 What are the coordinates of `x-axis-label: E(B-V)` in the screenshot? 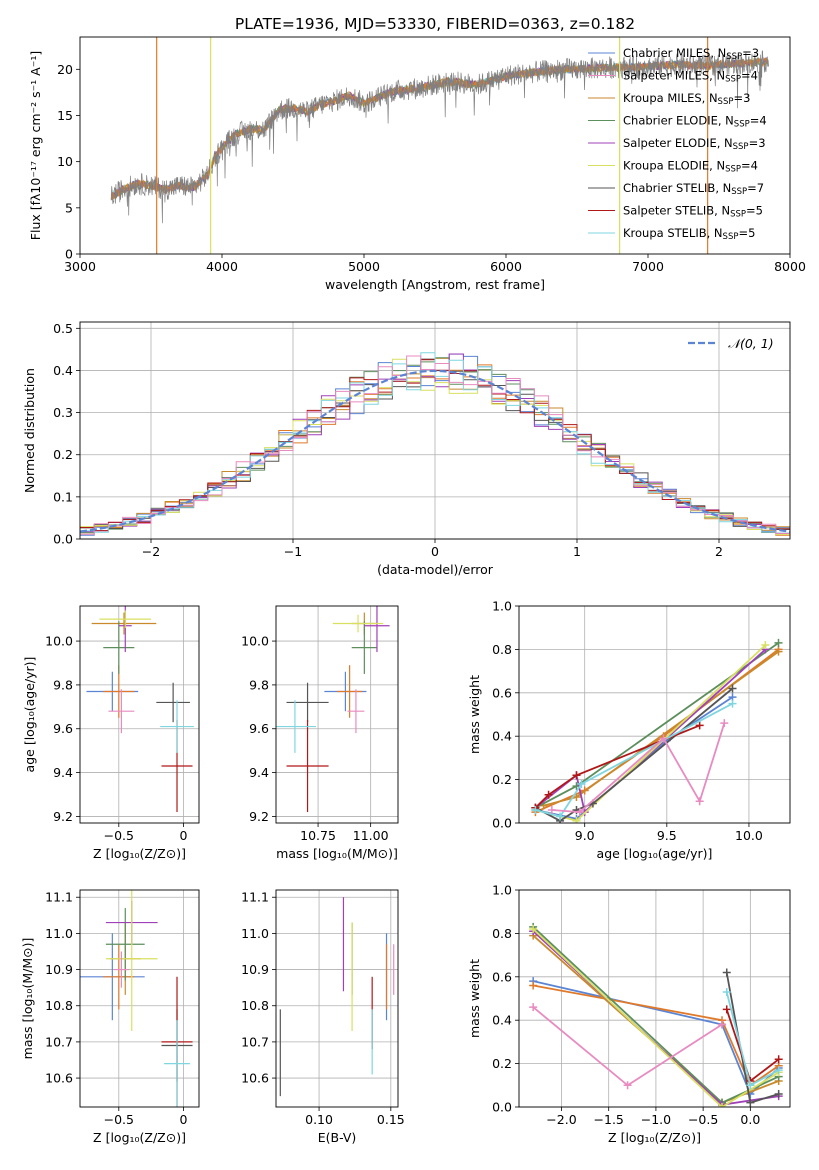 It's located at (337, 1137).